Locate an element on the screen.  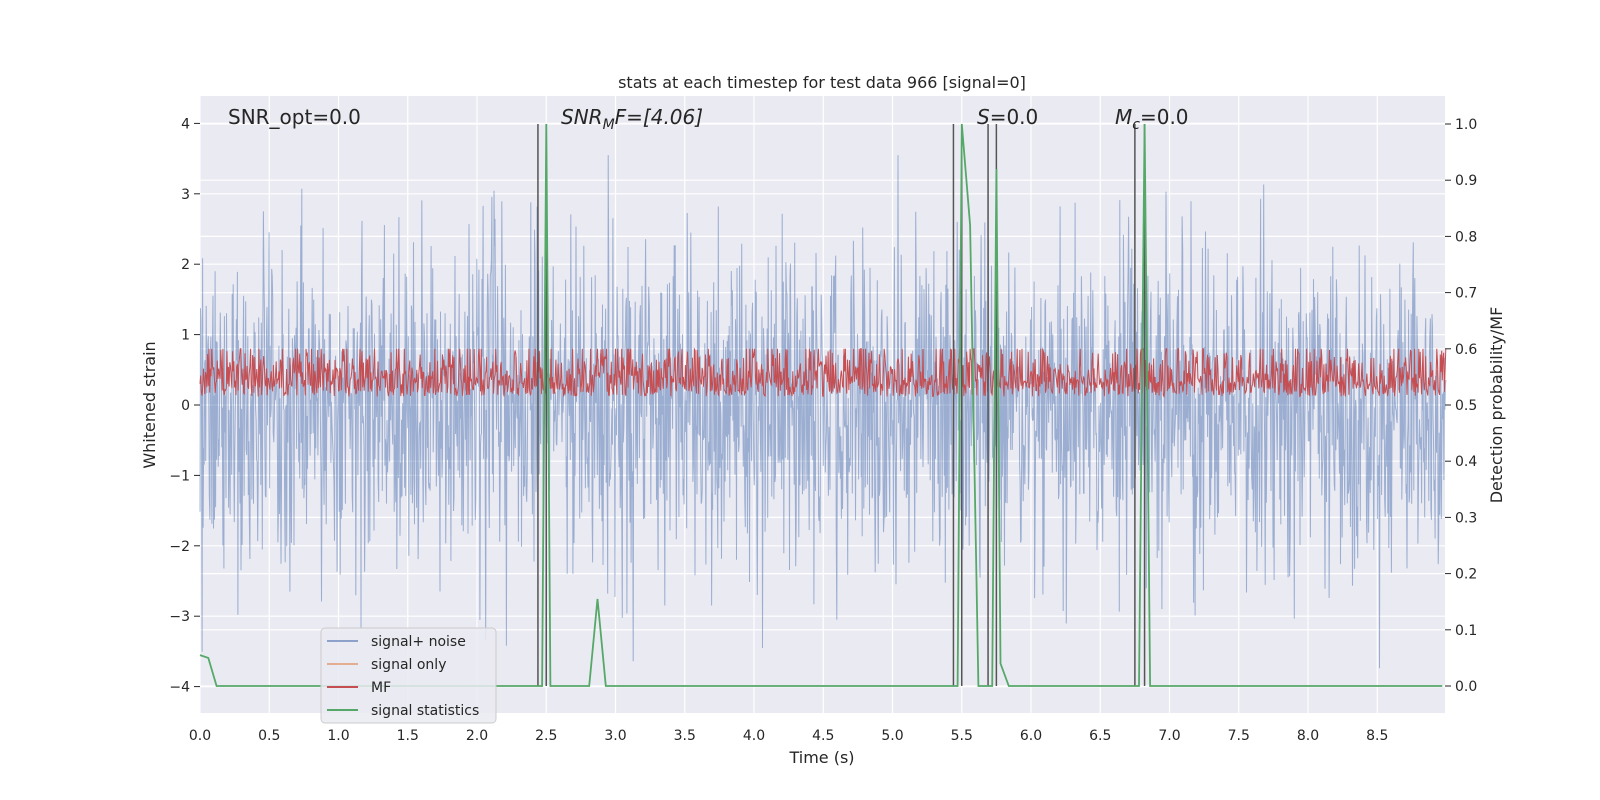
y2-tick-label: 0.3 is located at coordinates (1466, 518).